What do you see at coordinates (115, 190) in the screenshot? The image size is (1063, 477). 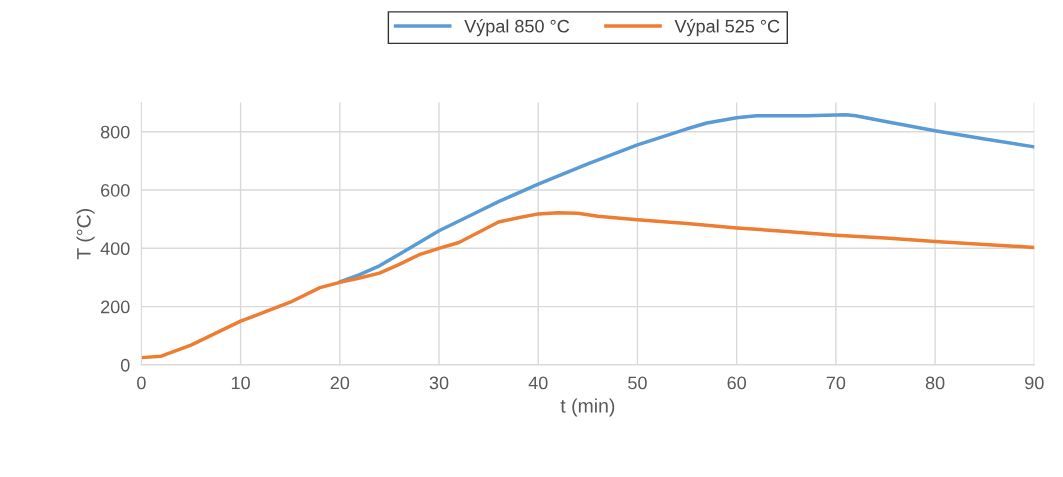 I see `y-tick-label: 600` at bounding box center [115, 190].